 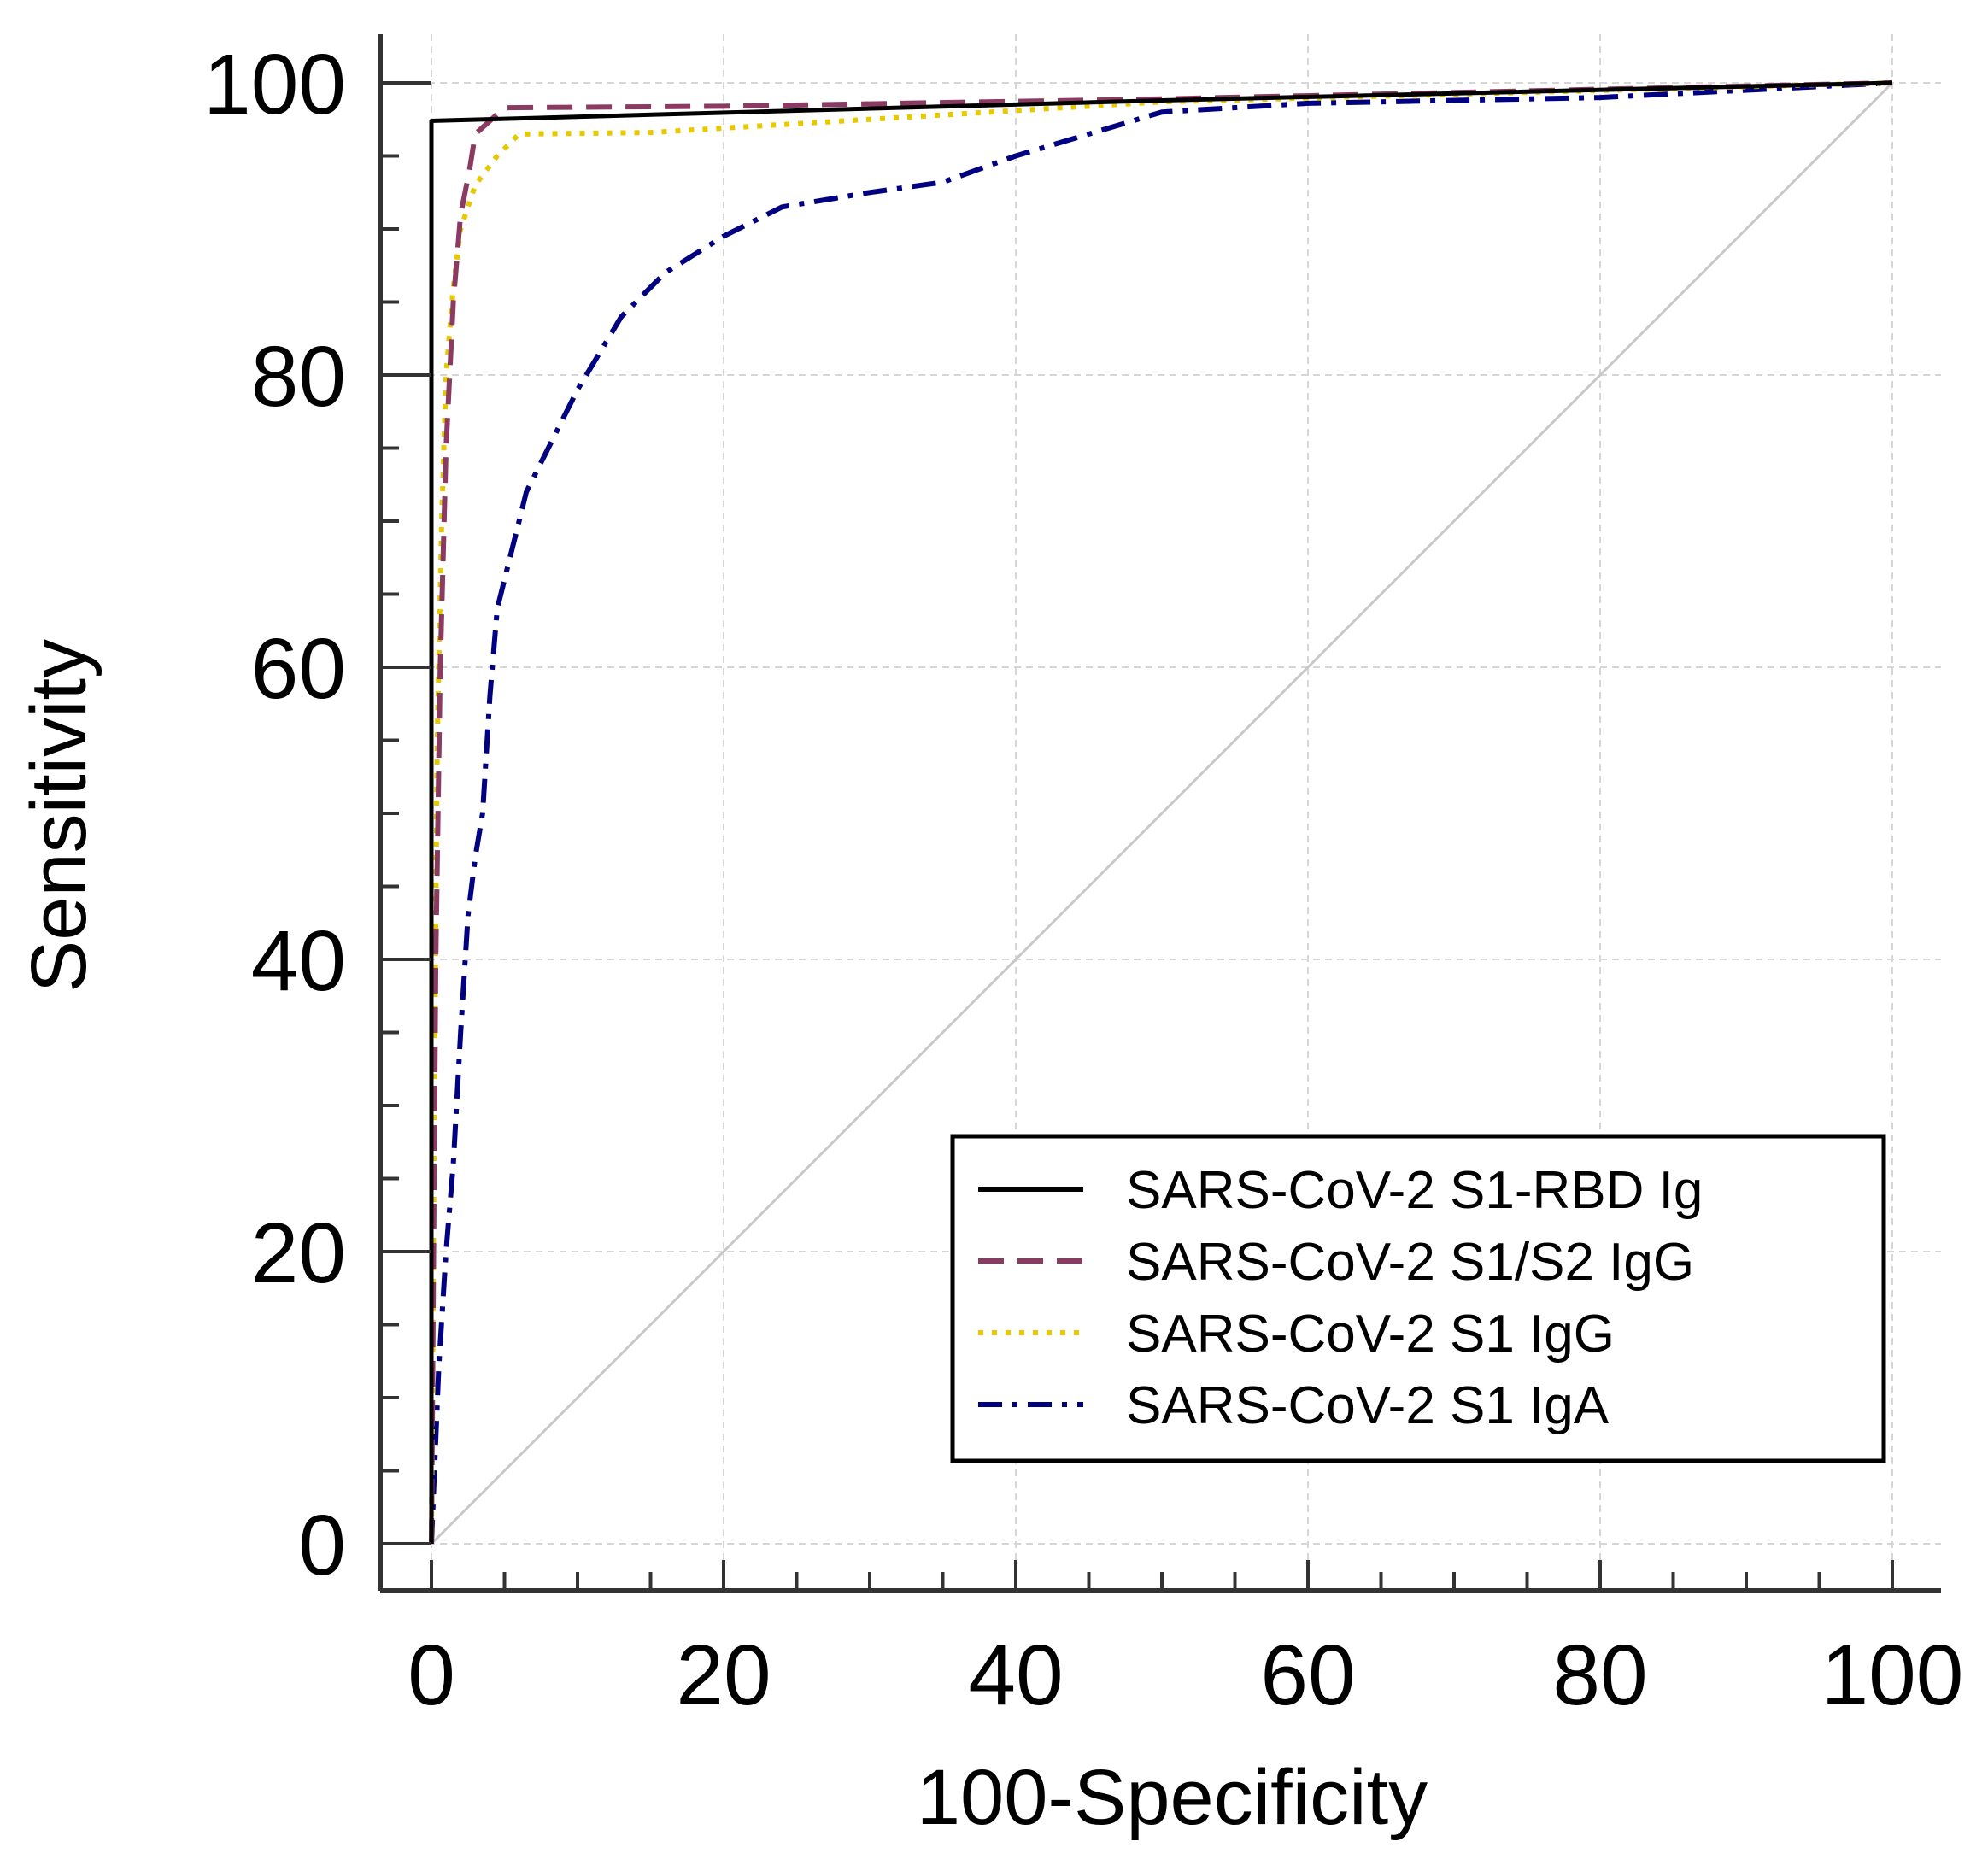 What do you see at coordinates (1370, 1334) in the screenshot?
I see `legend-label-s1-igg: SARS-CoV-2 S1 IgG` at bounding box center [1370, 1334].